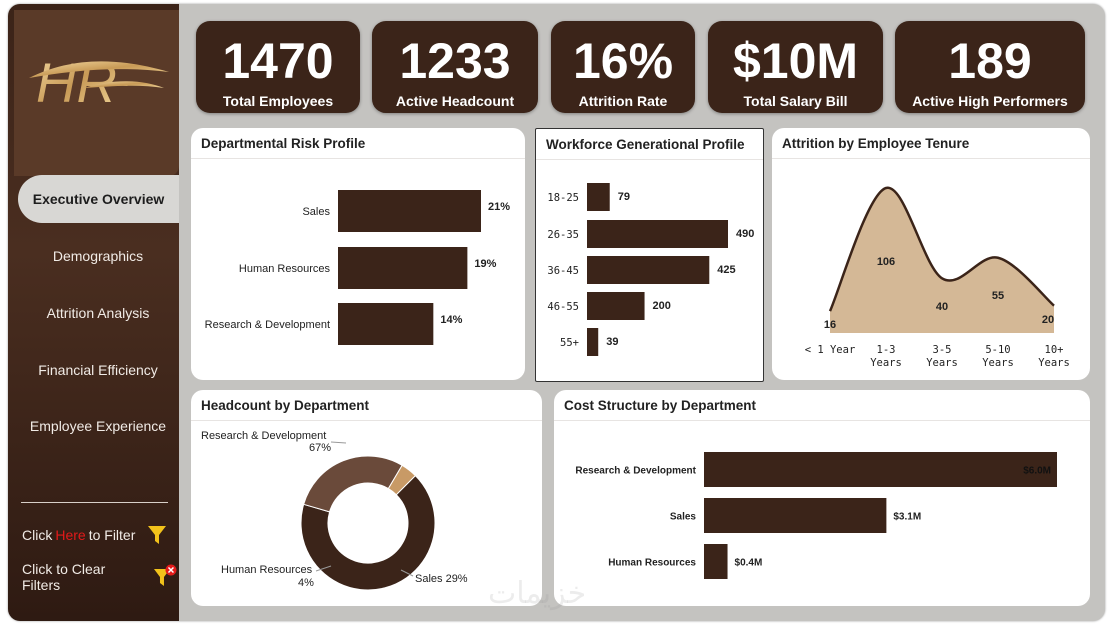  Describe the element at coordinates (98, 426) in the screenshot. I see `nav-employee-experience: Employee Experience` at that location.